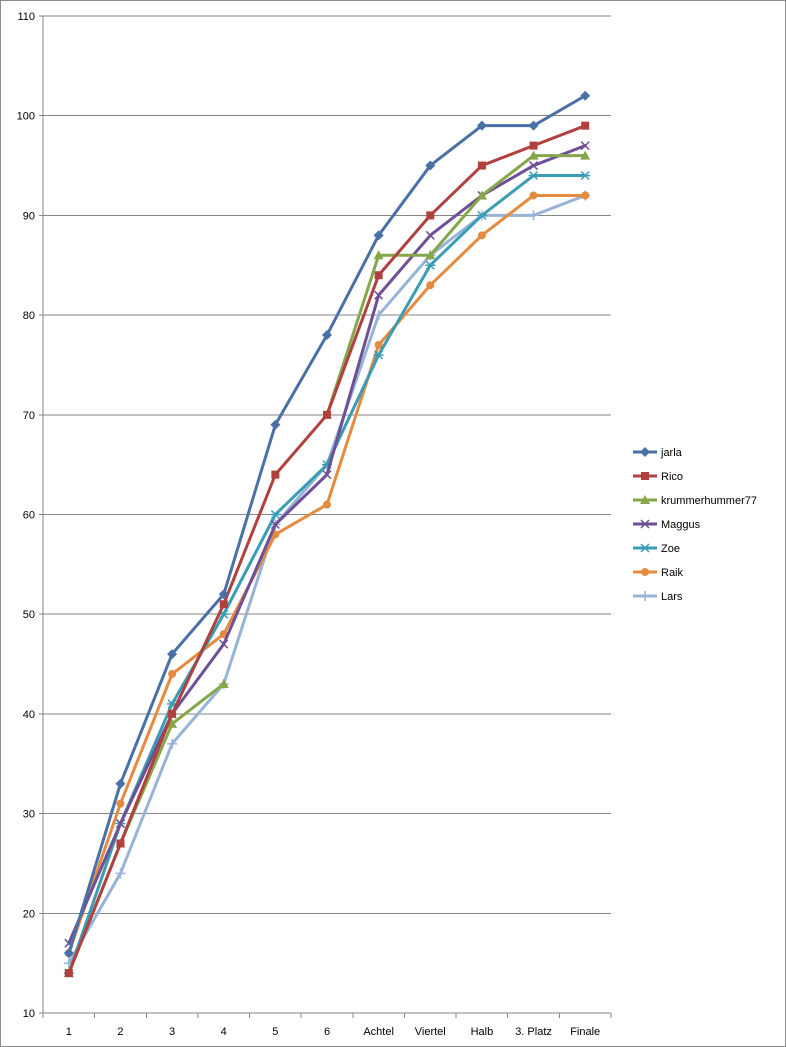 Image resolution: width=786 pixels, height=1047 pixels. Describe the element at coordinates (29, 914) in the screenshot. I see `y-tick-label: 20` at that location.